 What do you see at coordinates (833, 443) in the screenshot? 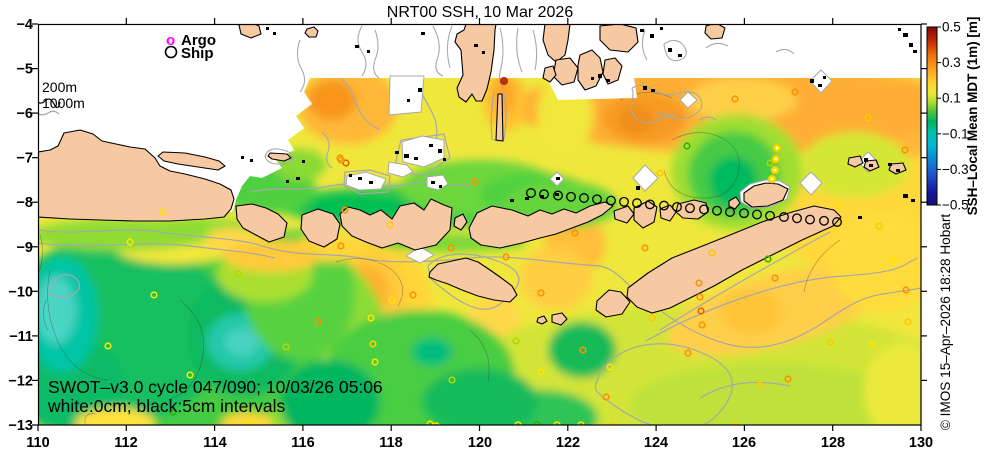
I see `svg-text: 128` at bounding box center [833, 443].